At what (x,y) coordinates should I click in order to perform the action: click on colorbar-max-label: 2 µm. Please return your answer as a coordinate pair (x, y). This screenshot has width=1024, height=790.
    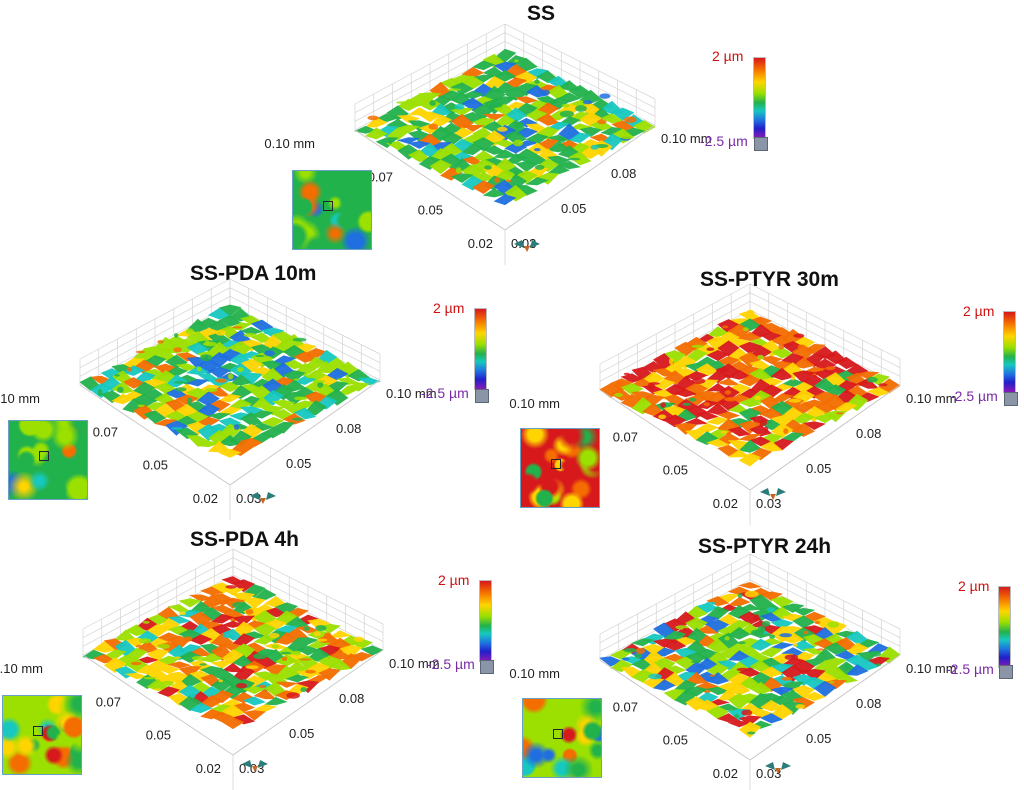
    Looking at the image, I should click on (974, 586).